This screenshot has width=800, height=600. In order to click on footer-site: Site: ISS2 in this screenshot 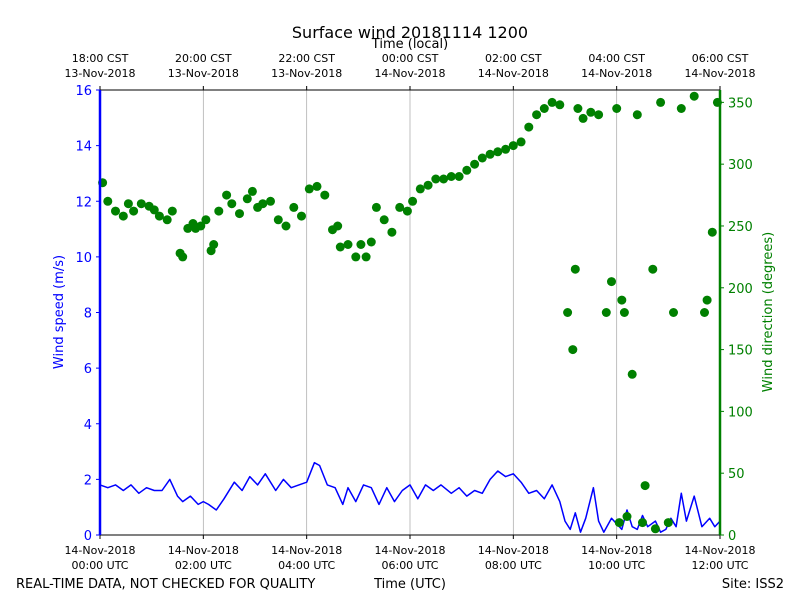, I will do `click(753, 584)`.